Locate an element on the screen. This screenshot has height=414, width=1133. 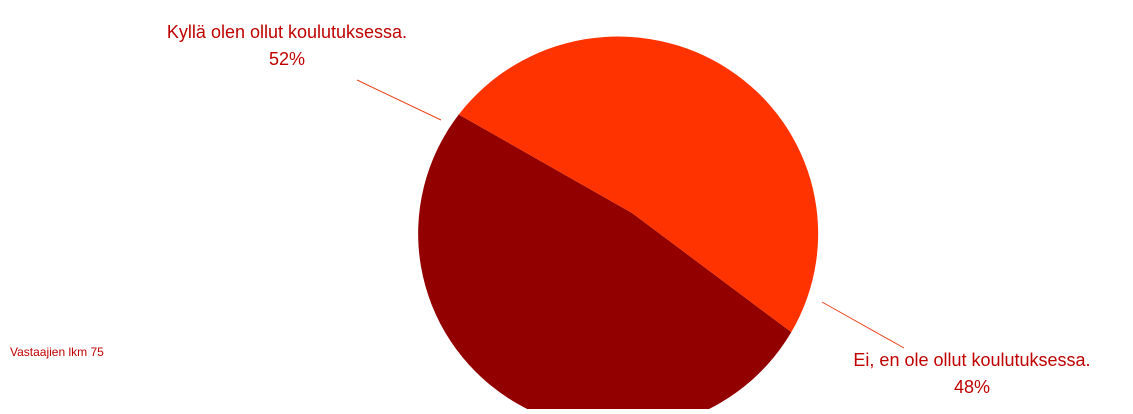
slice-percent-label-1: 52% is located at coordinates (287, 59).